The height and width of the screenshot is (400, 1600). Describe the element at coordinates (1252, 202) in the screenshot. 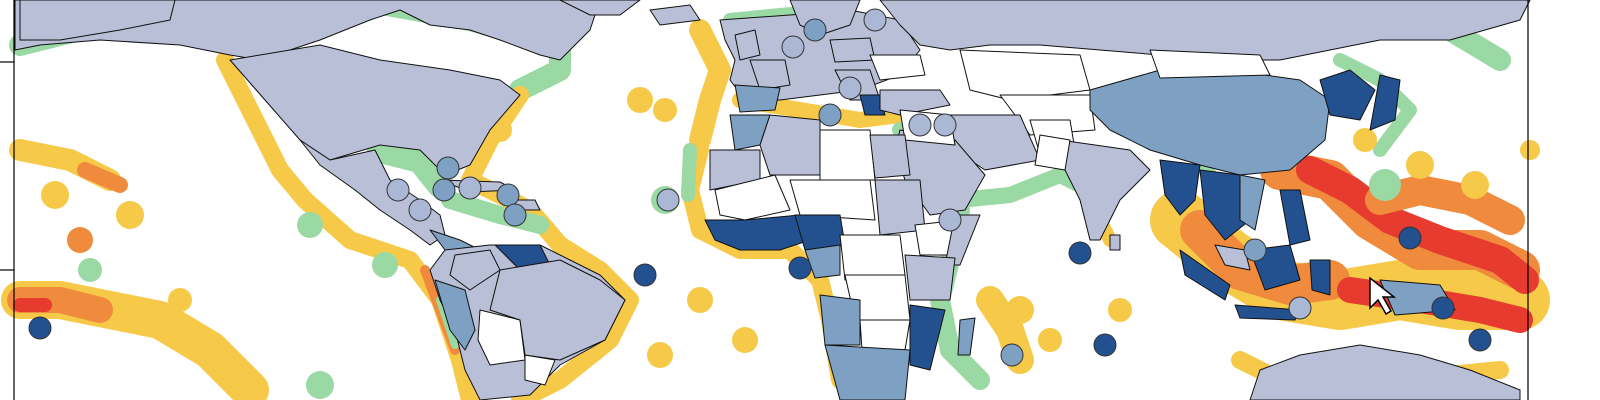

I see `country-vietnam` at that location.